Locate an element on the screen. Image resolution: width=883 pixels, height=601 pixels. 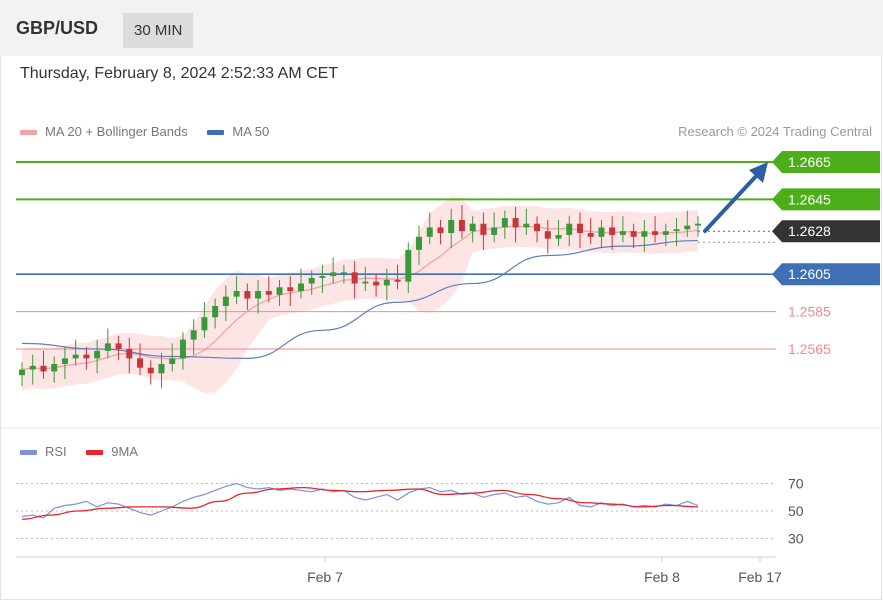
timeframe-badge: 30 MIN is located at coordinates (158, 30).